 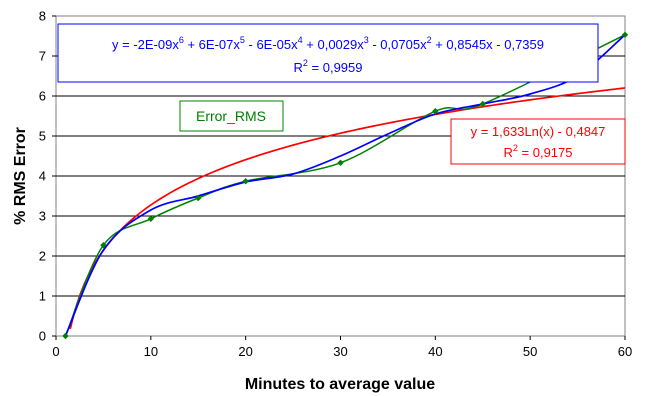 I want to click on r2-r: R, so click(x=298, y=67).